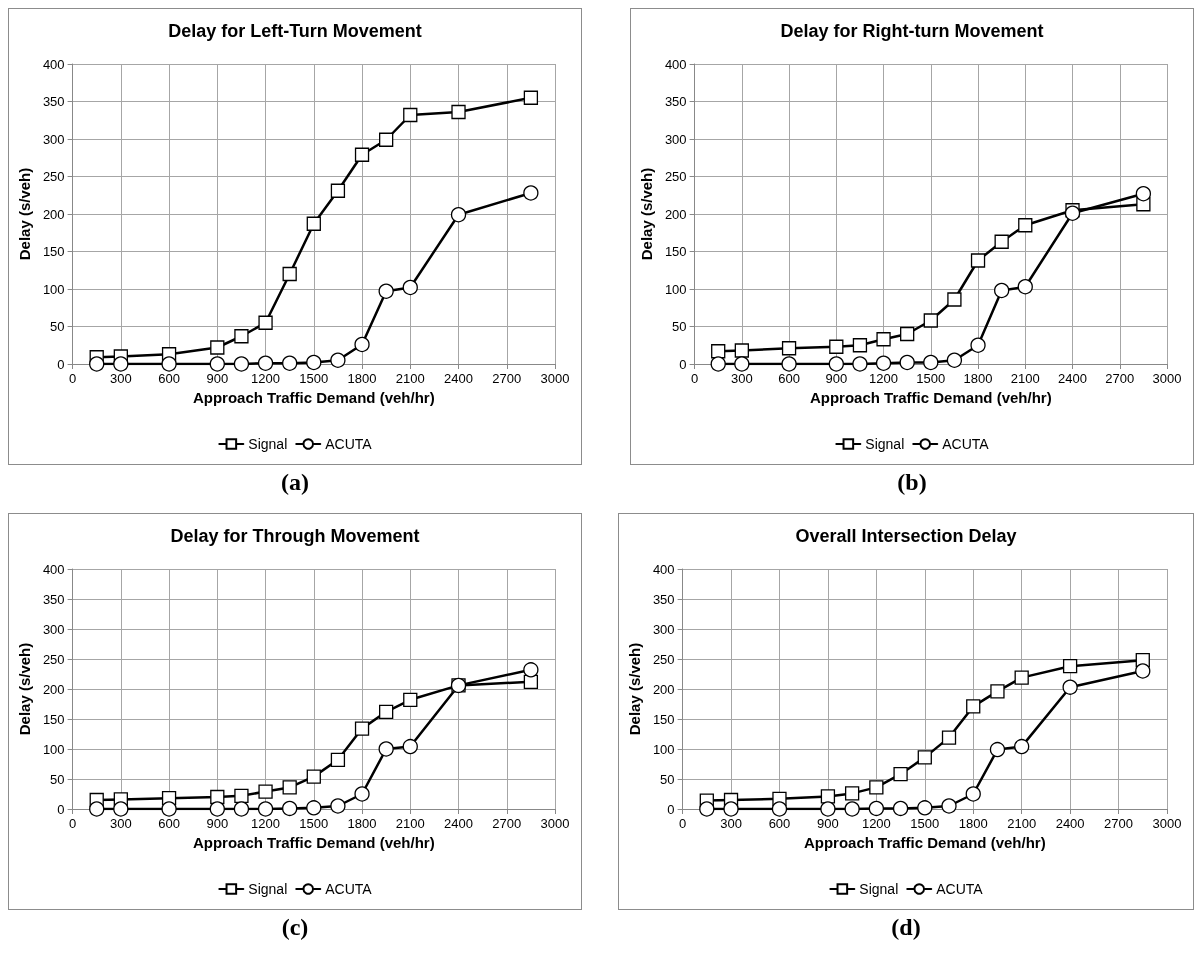 Image resolution: width=1200 pixels, height=953 pixels. What do you see at coordinates (295, 31) in the screenshot?
I see `chart-title: Delay for Left-Turn Movement` at bounding box center [295, 31].